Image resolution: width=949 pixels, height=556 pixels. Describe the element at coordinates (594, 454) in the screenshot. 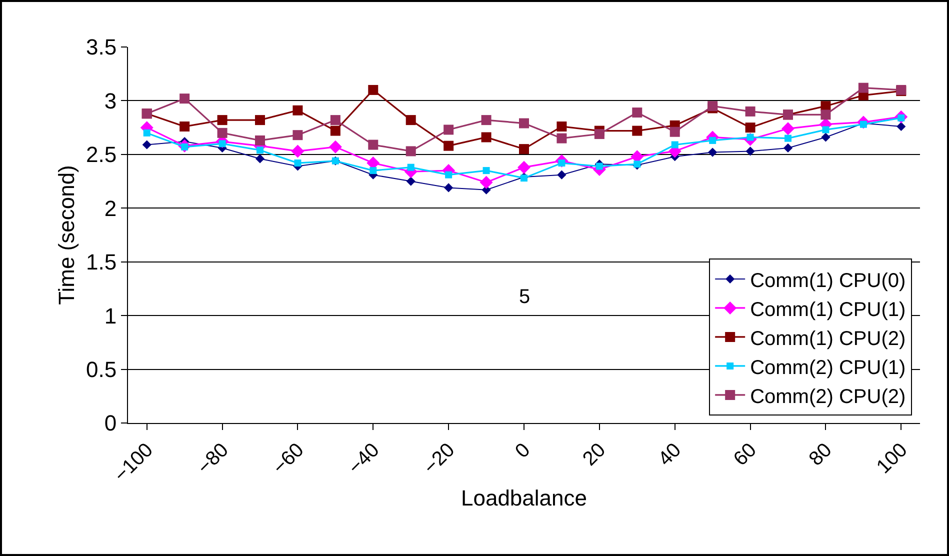

I see `x-tick-label: 20` at that location.